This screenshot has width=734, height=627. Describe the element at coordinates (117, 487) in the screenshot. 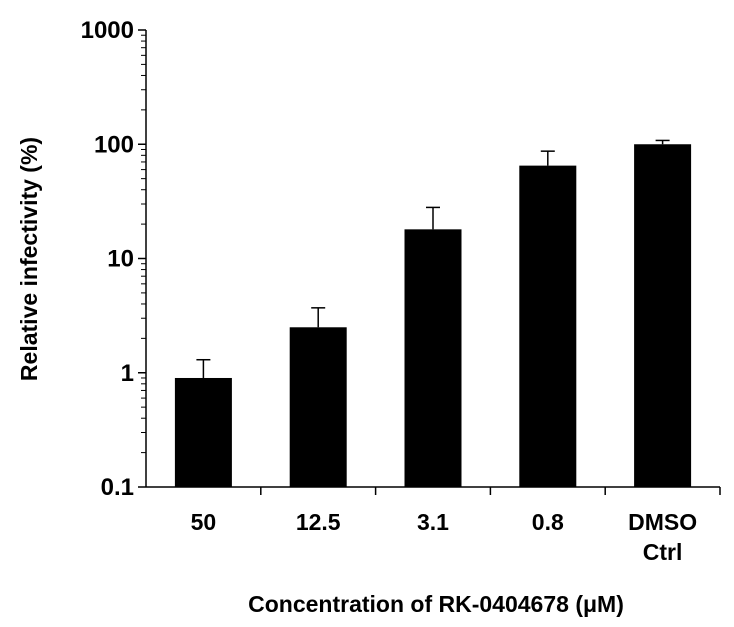

I see `y-tick-label: 0.1` at that location.